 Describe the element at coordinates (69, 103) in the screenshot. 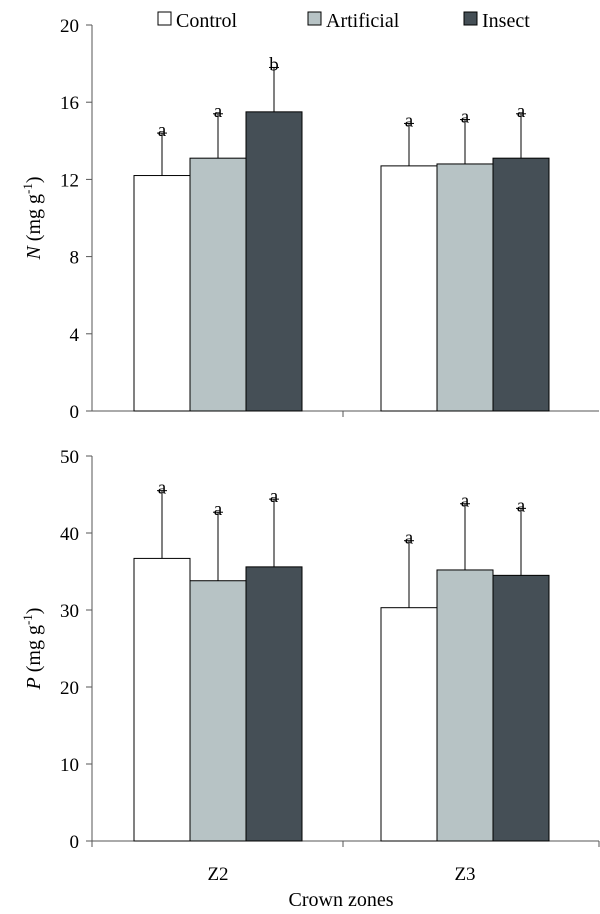

I see `y-tick-label: 16` at that location.